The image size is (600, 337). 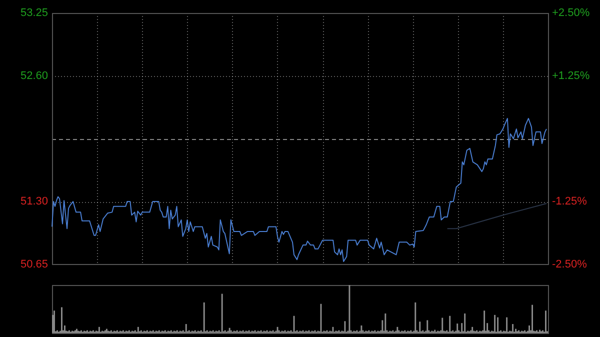 I want to click on y2-tick-label: +1.25%, so click(x=571, y=76).